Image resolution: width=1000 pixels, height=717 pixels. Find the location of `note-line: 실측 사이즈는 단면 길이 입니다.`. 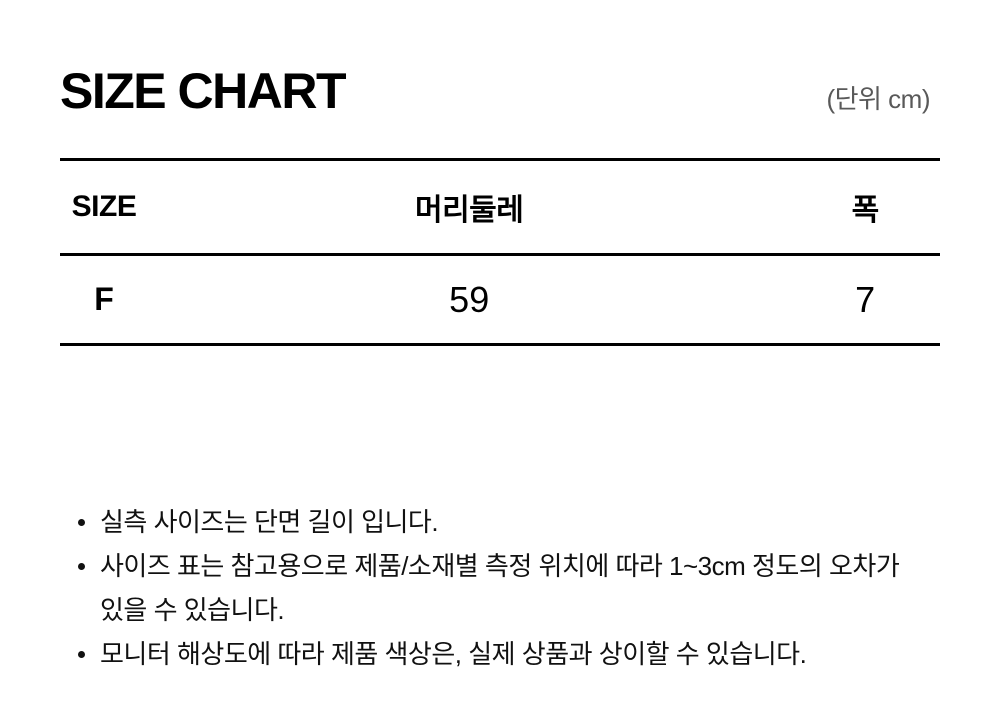

note-line: 실측 사이즈는 단면 길이 입니다. is located at coordinates (269, 522).